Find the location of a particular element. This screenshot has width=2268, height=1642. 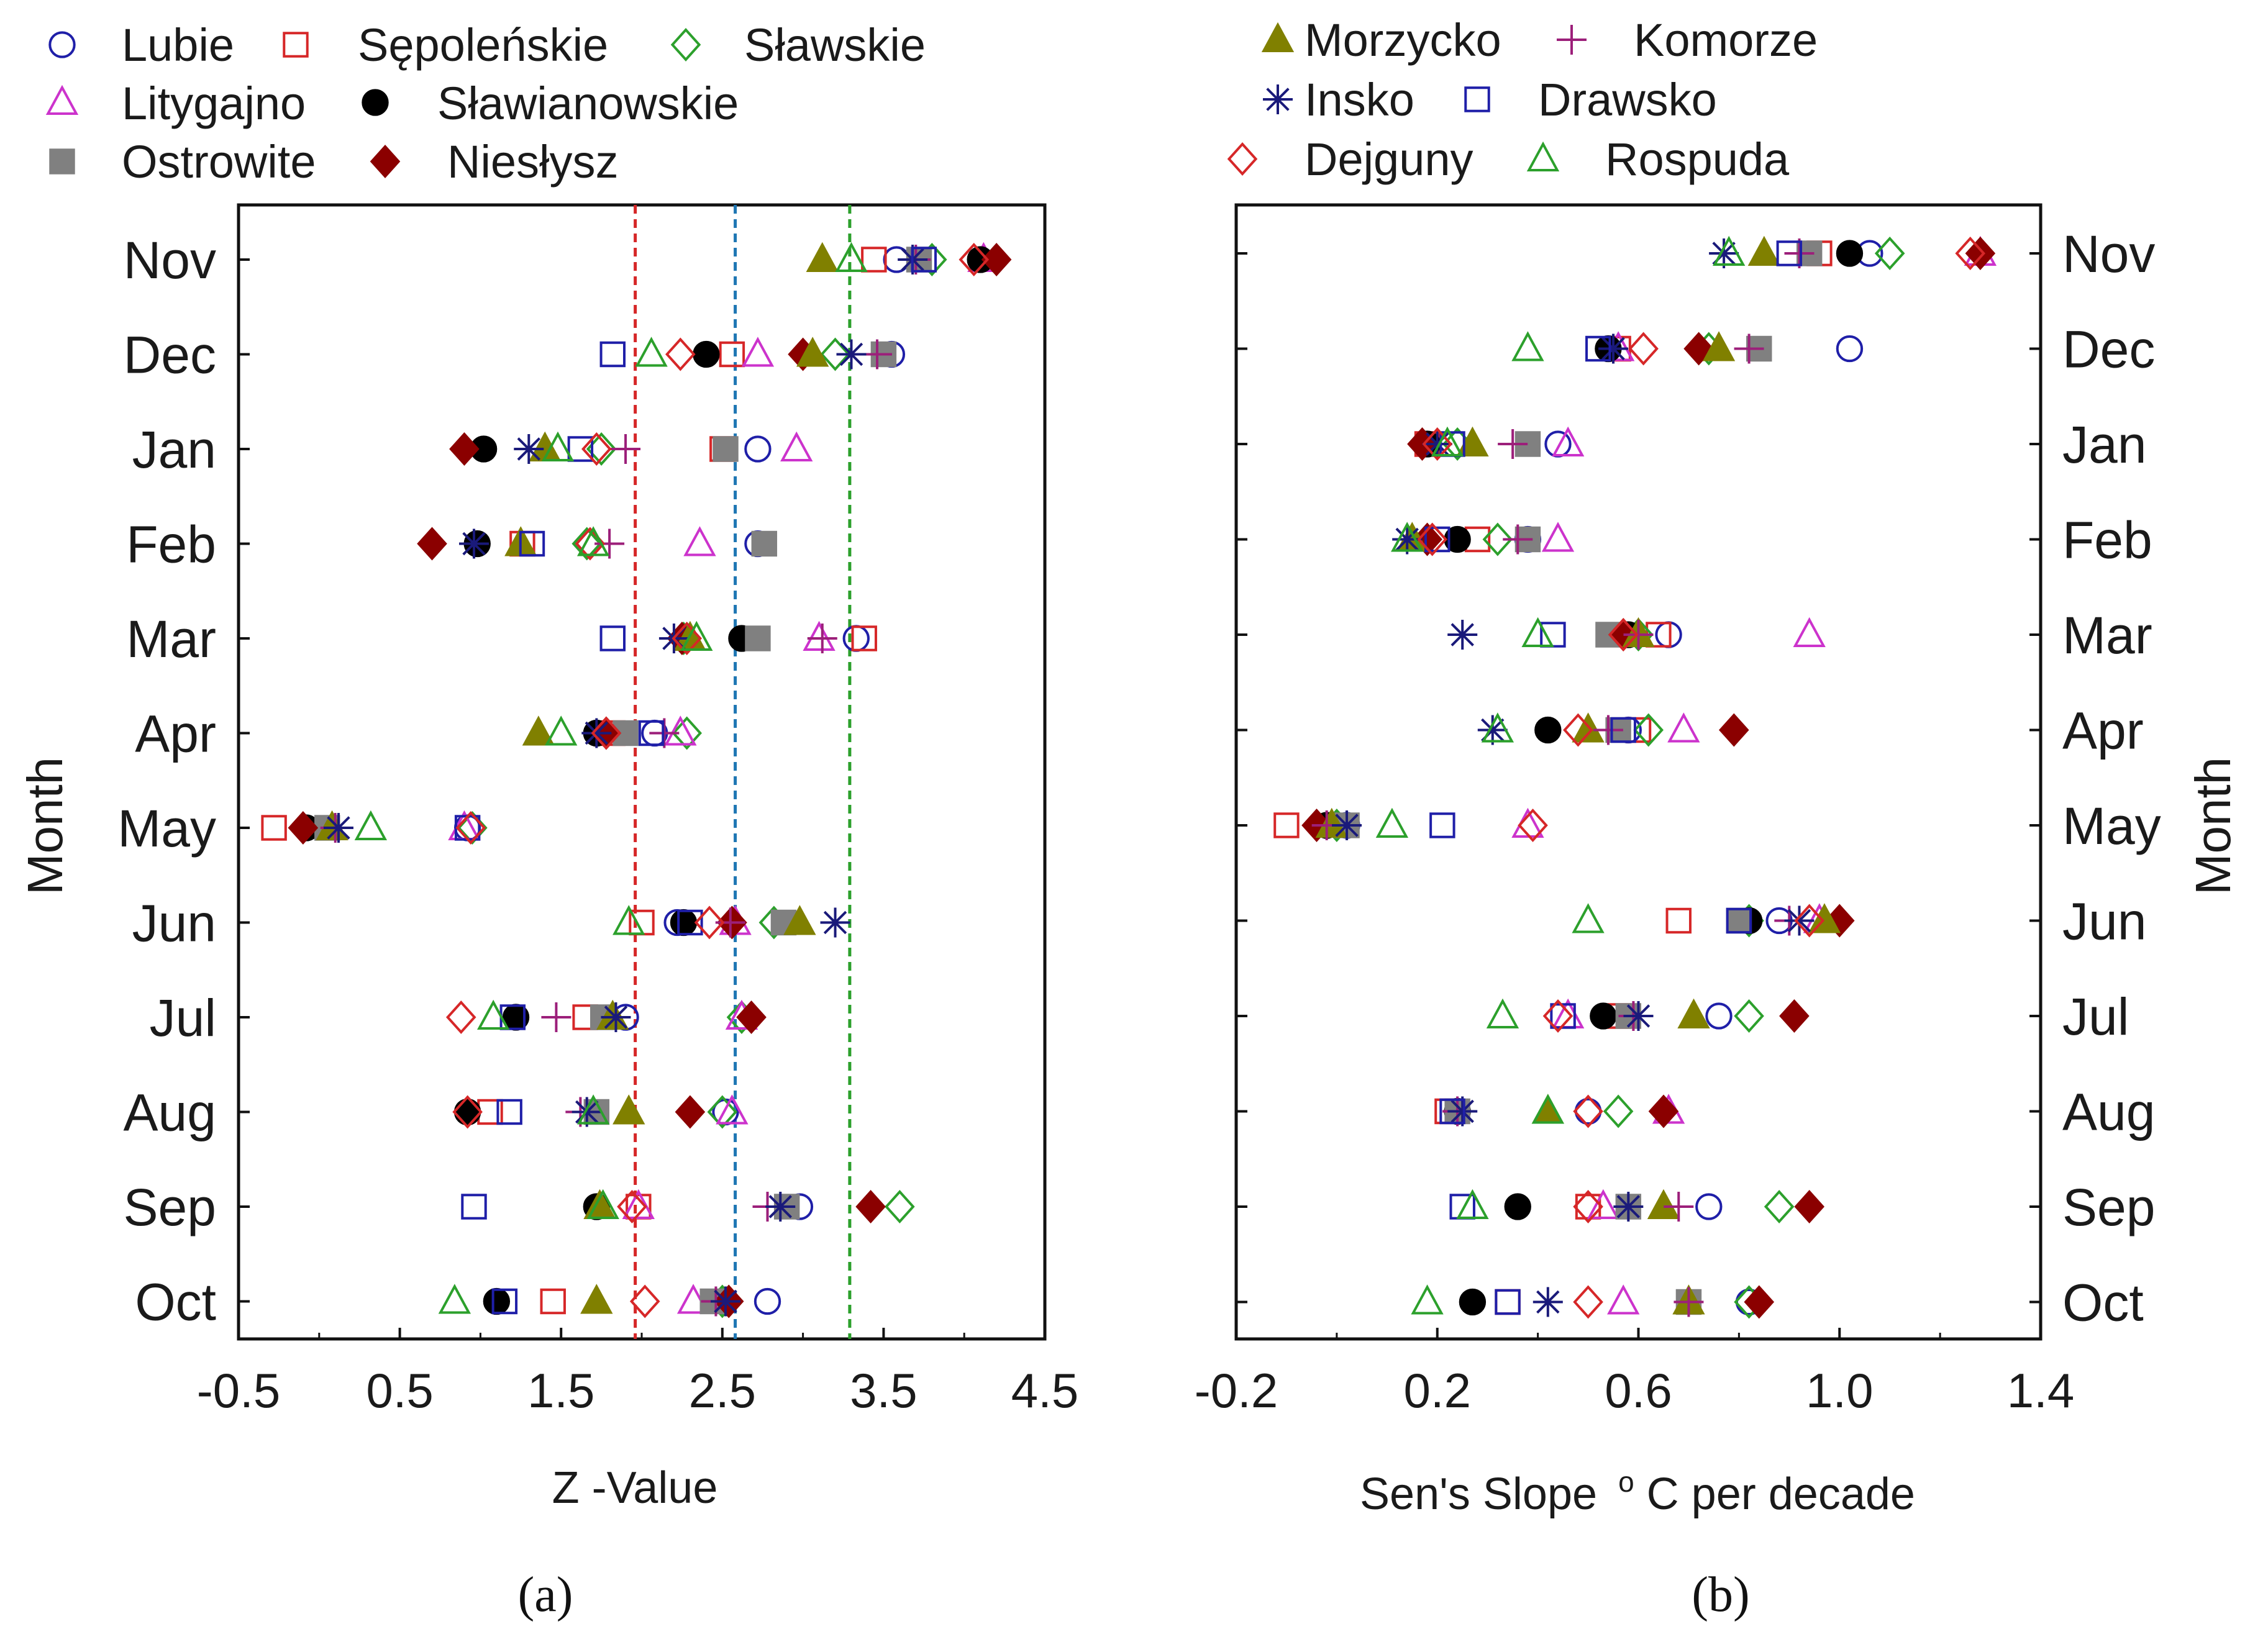

point-komorze-nov is located at coordinates (1799, 253).